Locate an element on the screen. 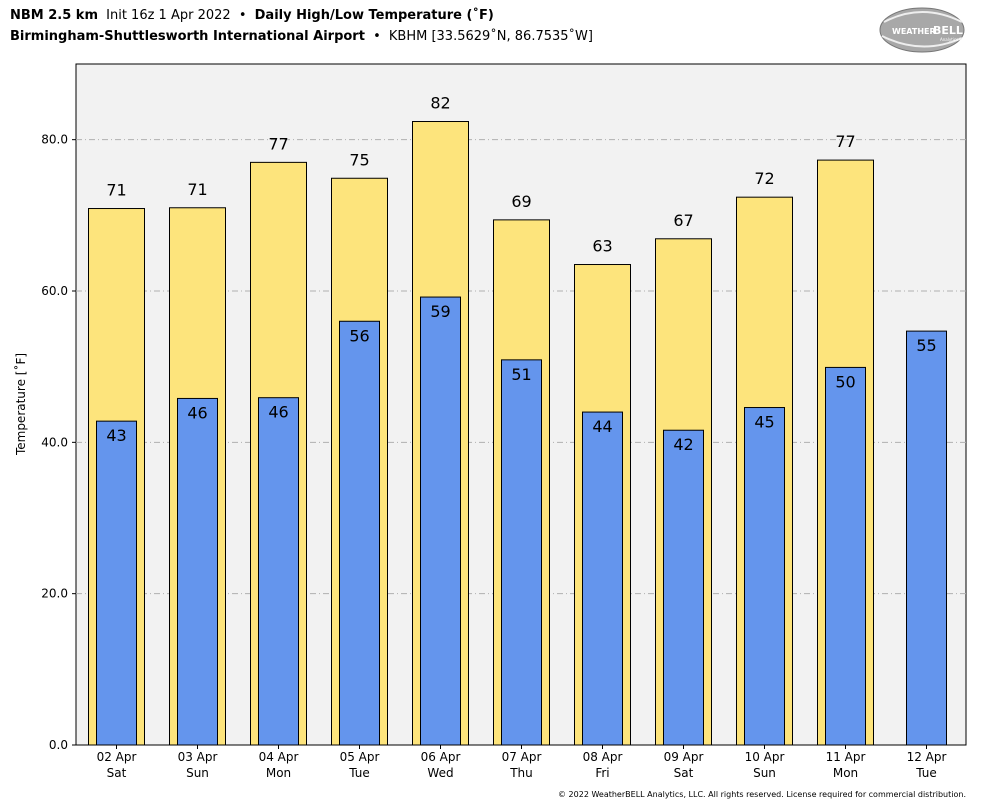  low-temp-label: 42 is located at coordinates (683, 444).